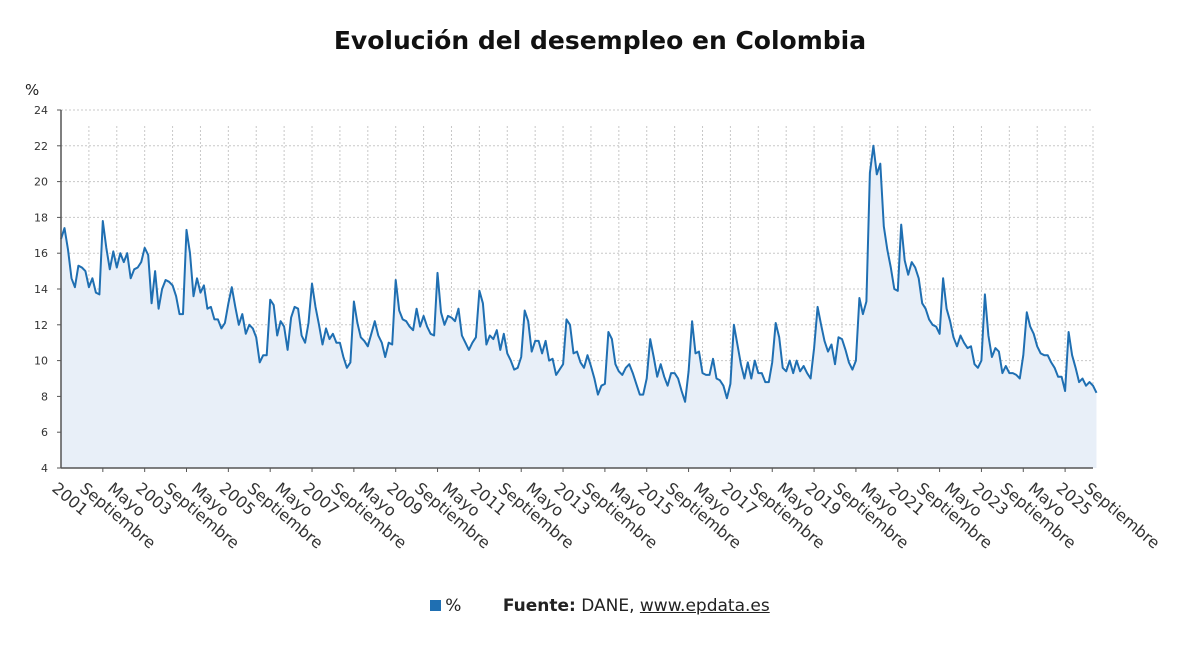 This screenshot has height=651, width=1200. What do you see at coordinates (600, 40) in the screenshot?
I see `chart-title: Evolución del desempleo en Colombia` at bounding box center [600, 40].